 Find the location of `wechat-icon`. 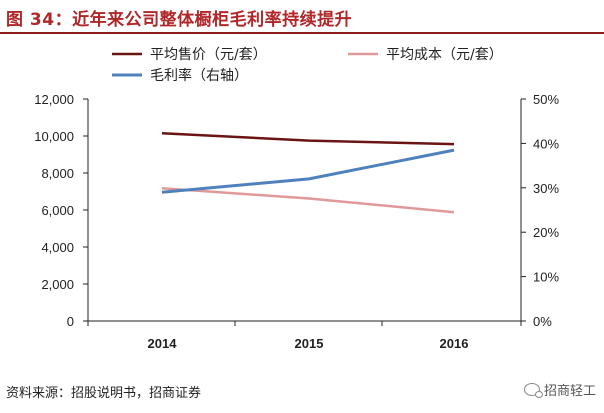

wechat-icon is located at coordinates (533, 390).